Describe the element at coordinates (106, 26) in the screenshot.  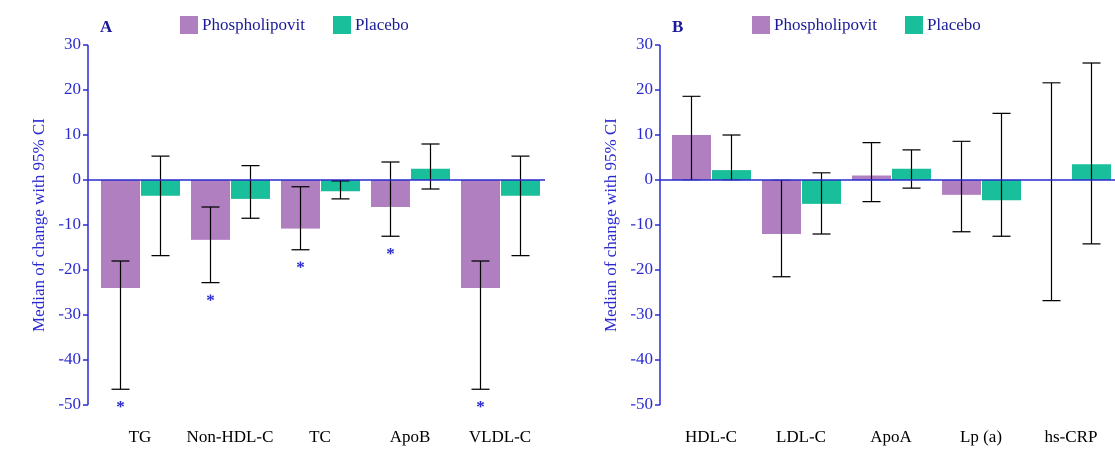
I see `panel-label: A` at that location.